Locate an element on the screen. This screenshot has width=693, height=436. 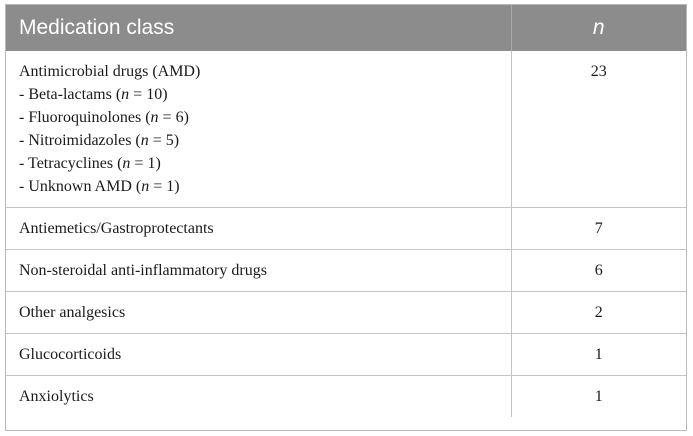
row-value: 2 is located at coordinates (598, 312).